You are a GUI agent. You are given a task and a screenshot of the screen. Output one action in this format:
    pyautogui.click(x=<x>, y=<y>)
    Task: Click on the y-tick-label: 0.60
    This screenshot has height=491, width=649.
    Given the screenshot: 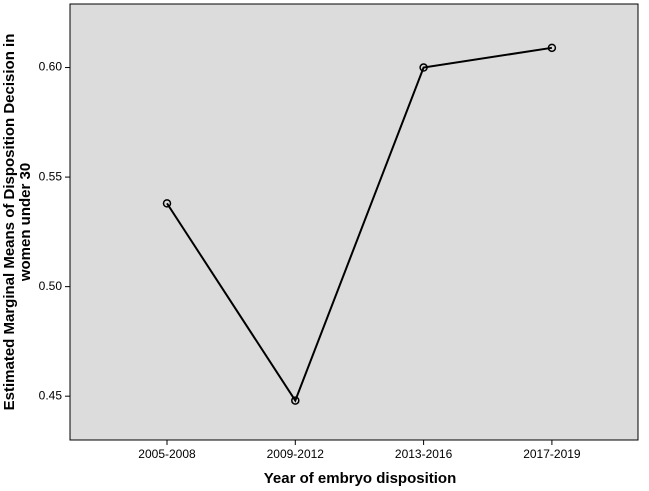 What is the action you would take?
    pyautogui.click(x=51, y=67)
    